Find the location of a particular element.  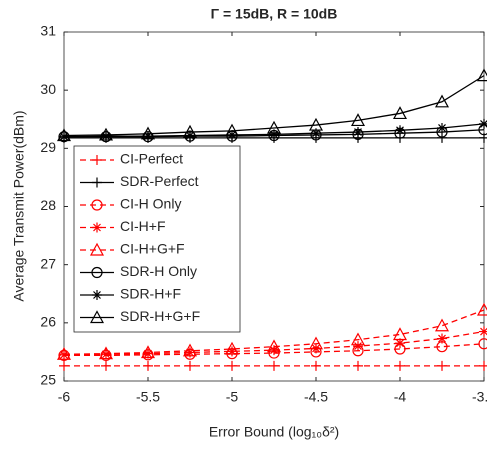

legend-label: CI-H+G+F is located at coordinates (152, 249).